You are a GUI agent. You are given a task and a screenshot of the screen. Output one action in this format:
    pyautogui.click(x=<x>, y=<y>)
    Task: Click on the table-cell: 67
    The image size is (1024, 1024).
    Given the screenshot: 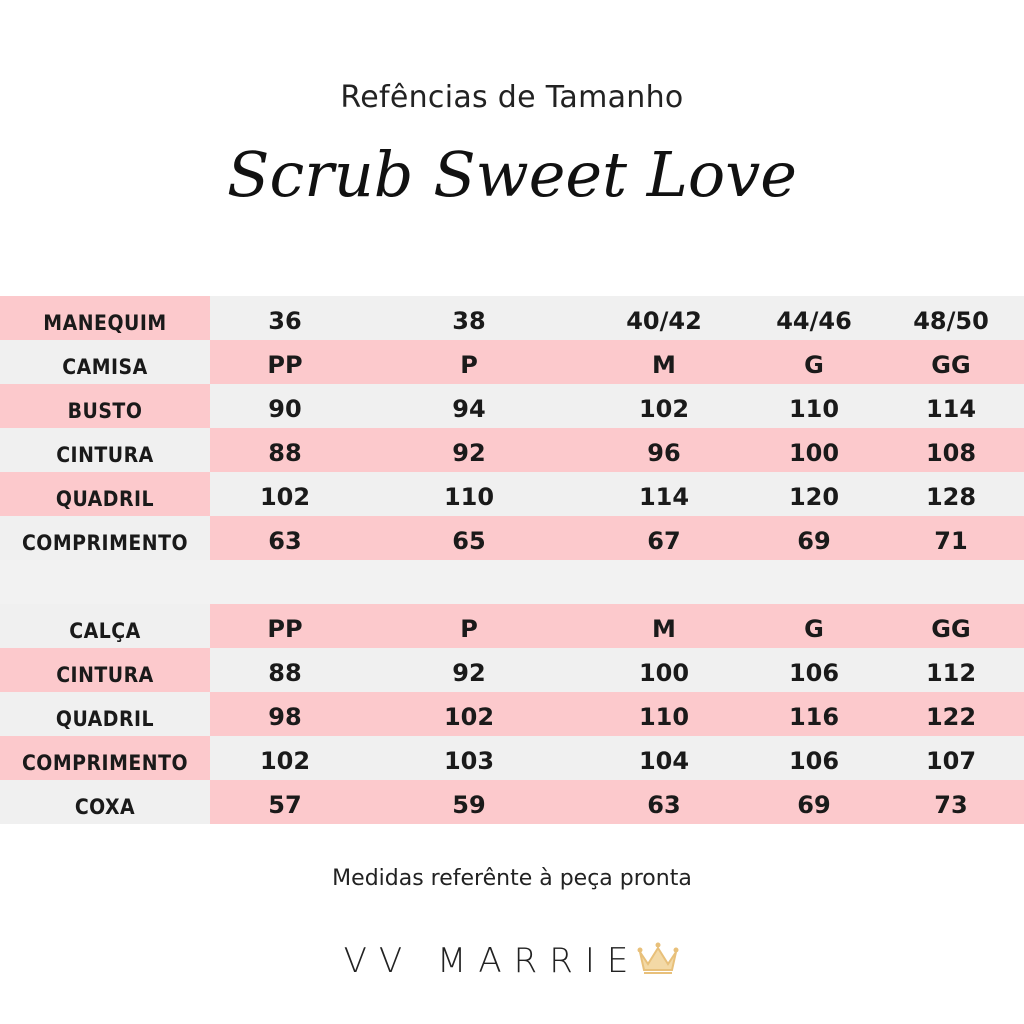 What is the action you would take?
    pyautogui.click(x=664, y=538)
    